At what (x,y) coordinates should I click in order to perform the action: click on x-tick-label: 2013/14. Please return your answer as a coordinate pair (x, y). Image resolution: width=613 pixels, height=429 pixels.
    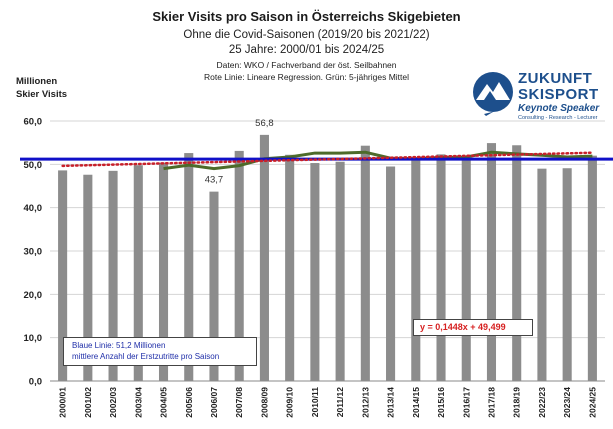
    Looking at the image, I should click on (391, 402).